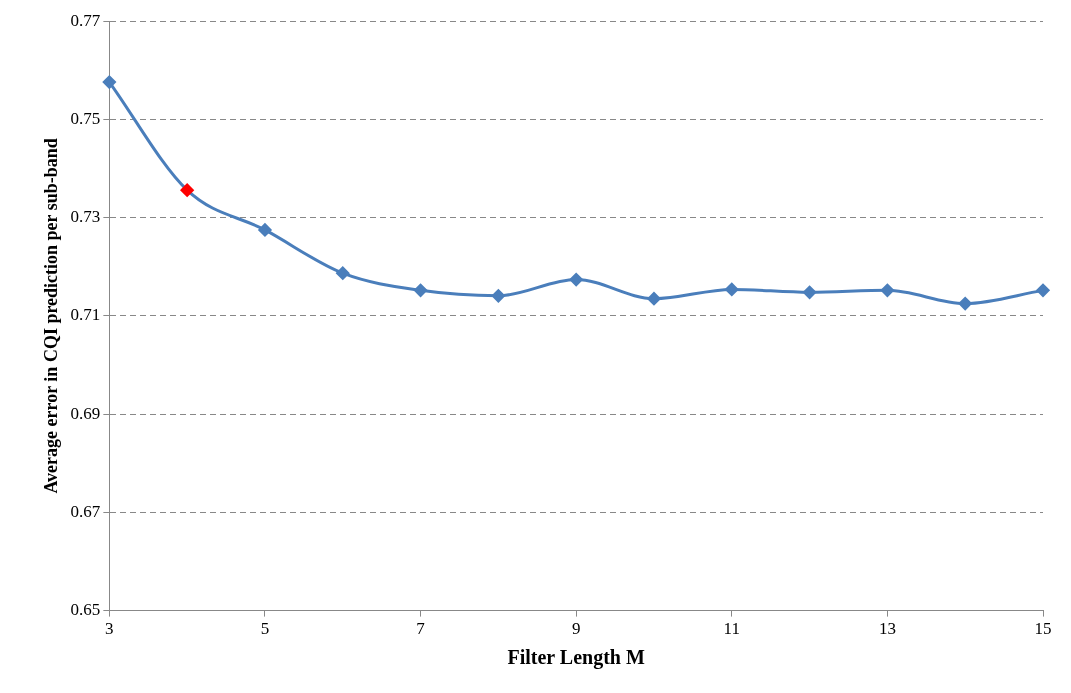 This screenshot has width=1071, height=693. Describe the element at coordinates (731, 629) in the screenshot. I see `x-tick-label: 11` at that location.